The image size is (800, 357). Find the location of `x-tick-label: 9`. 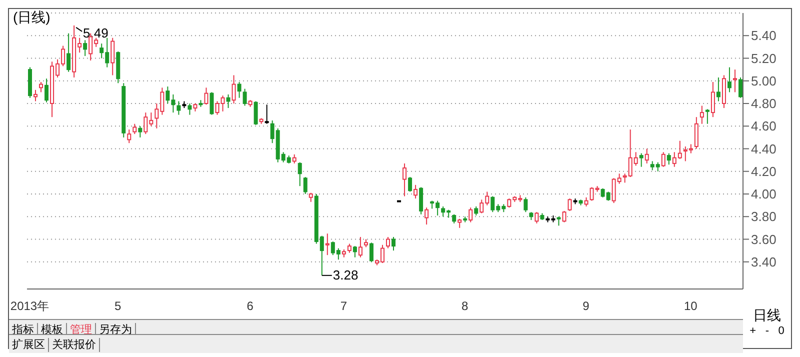

x-tick-label: 9 is located at coordinates (586, 306).